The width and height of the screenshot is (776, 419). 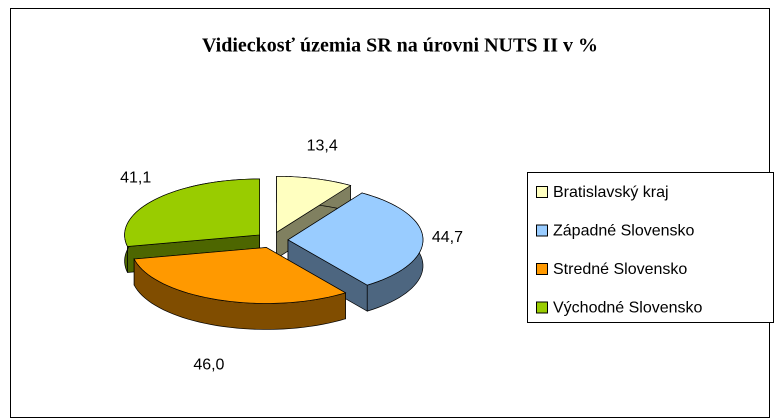 I want to click on data-label: 46,0, so click(x=208, y=365).